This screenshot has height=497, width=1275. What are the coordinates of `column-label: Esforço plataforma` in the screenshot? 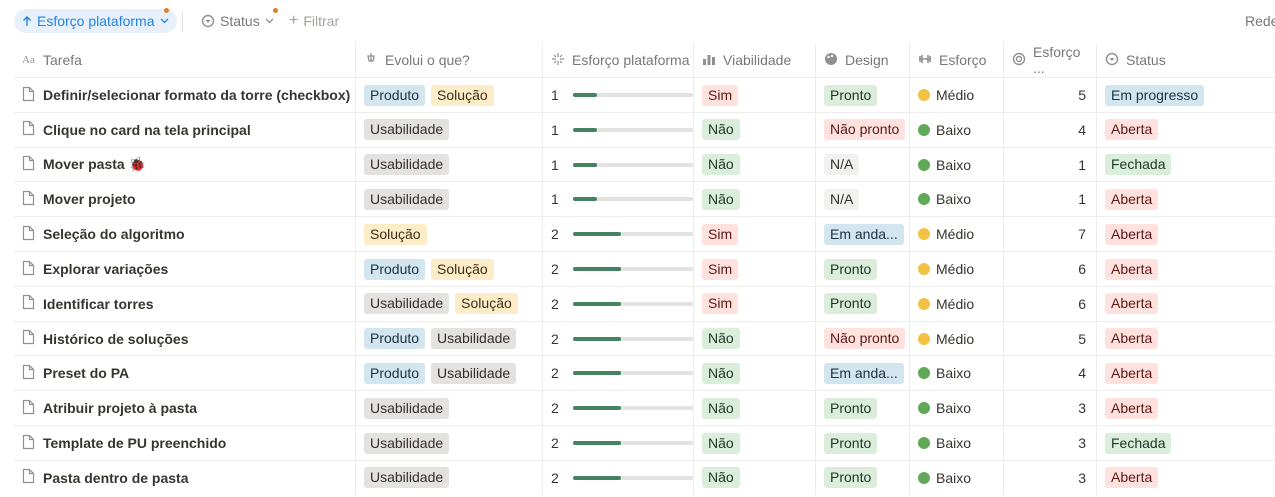 It's located at (631, 60).